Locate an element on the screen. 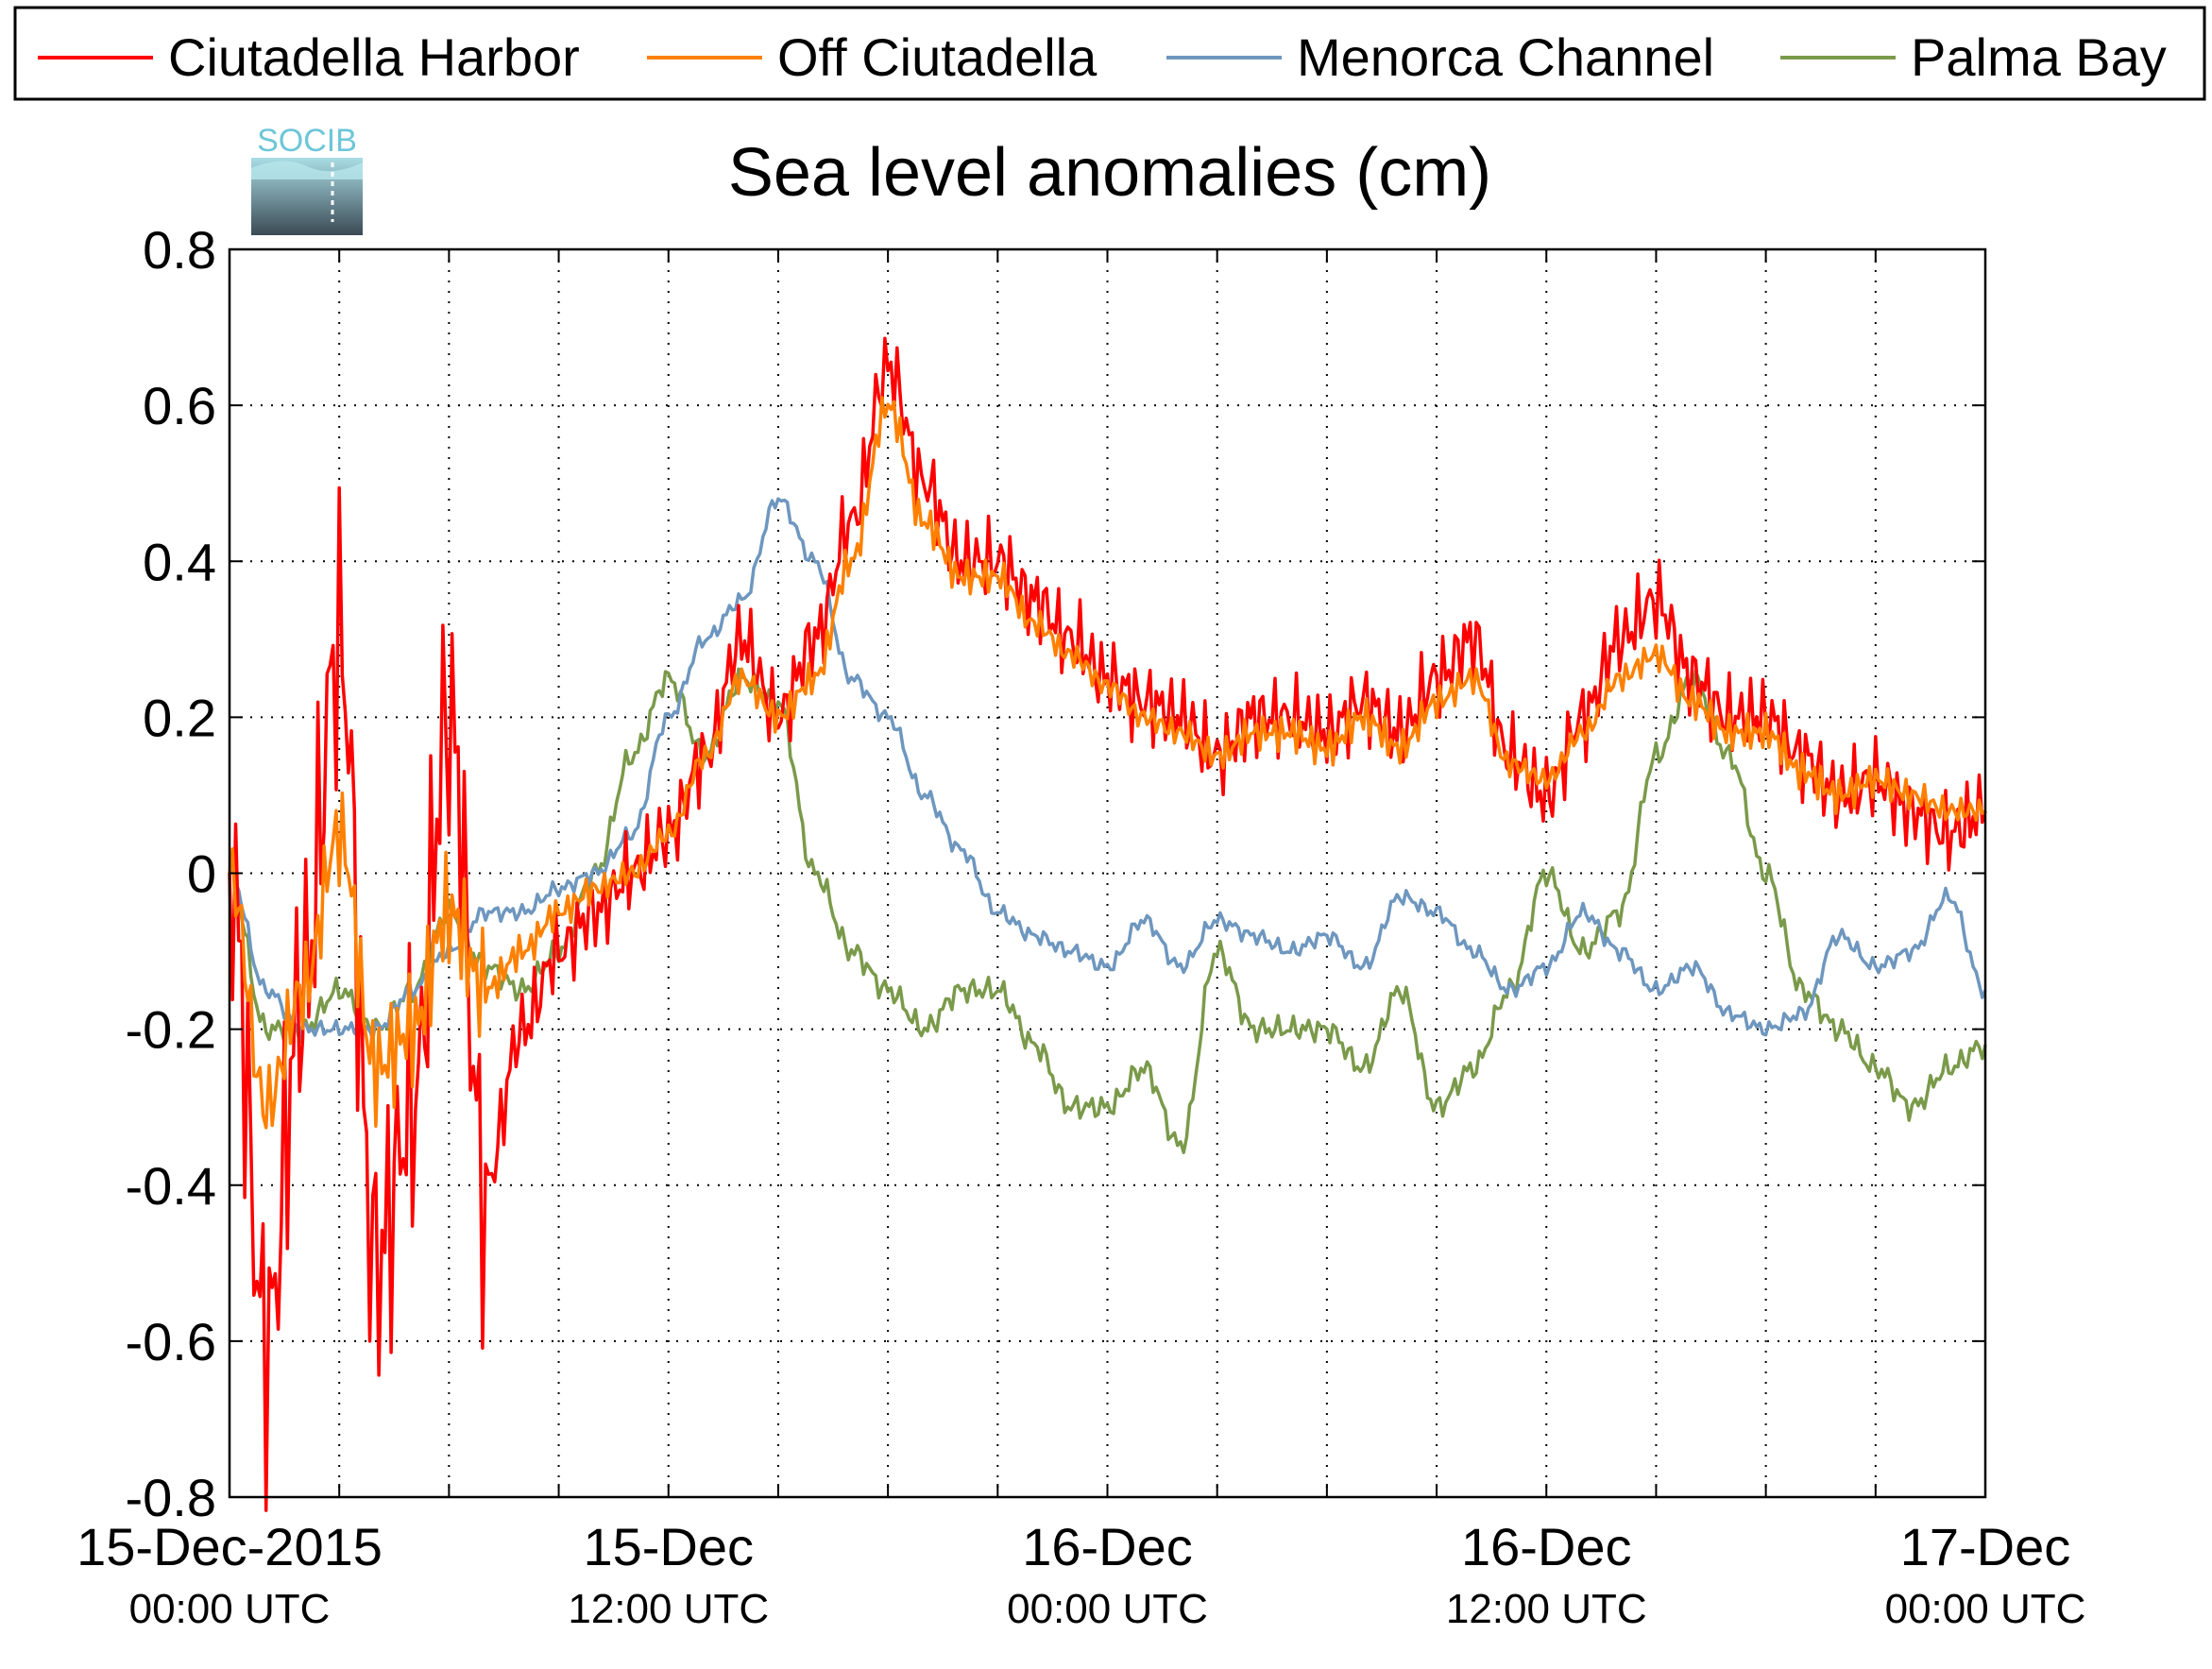 This screenshot has width=2212, height=1669. y-tick-label: -0.2 is located at coordinates (171, 1030).